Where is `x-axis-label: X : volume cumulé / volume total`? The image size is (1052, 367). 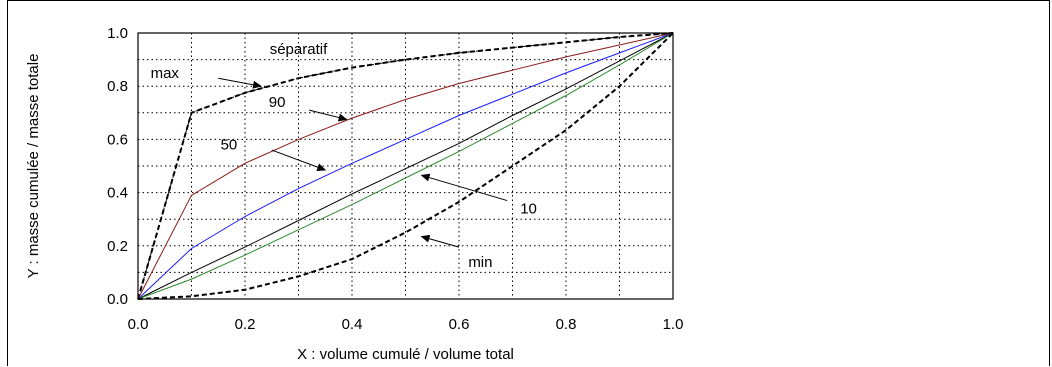
x-axis-label: X : volume cumulé / volume total is located at coordinates (405, 354).